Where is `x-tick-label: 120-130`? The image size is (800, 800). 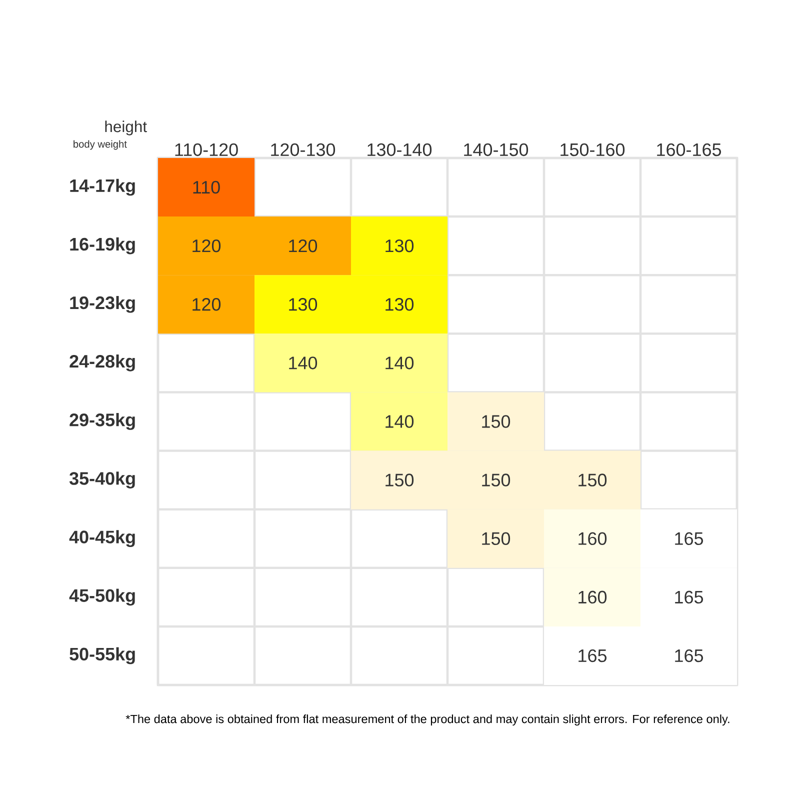 x-tick-label: 120-130 is located at coordinates (303, 149).